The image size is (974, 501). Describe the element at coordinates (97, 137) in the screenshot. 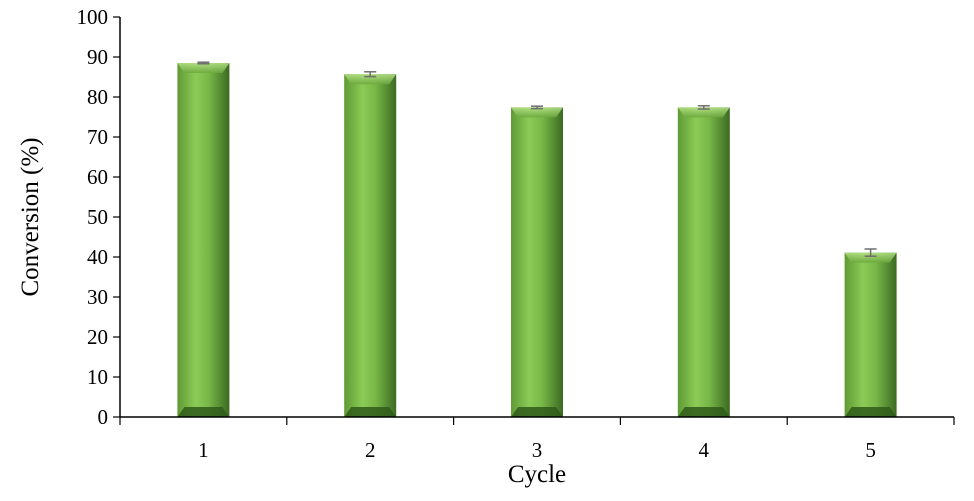

I see `y-tick-label: 70` at that location.